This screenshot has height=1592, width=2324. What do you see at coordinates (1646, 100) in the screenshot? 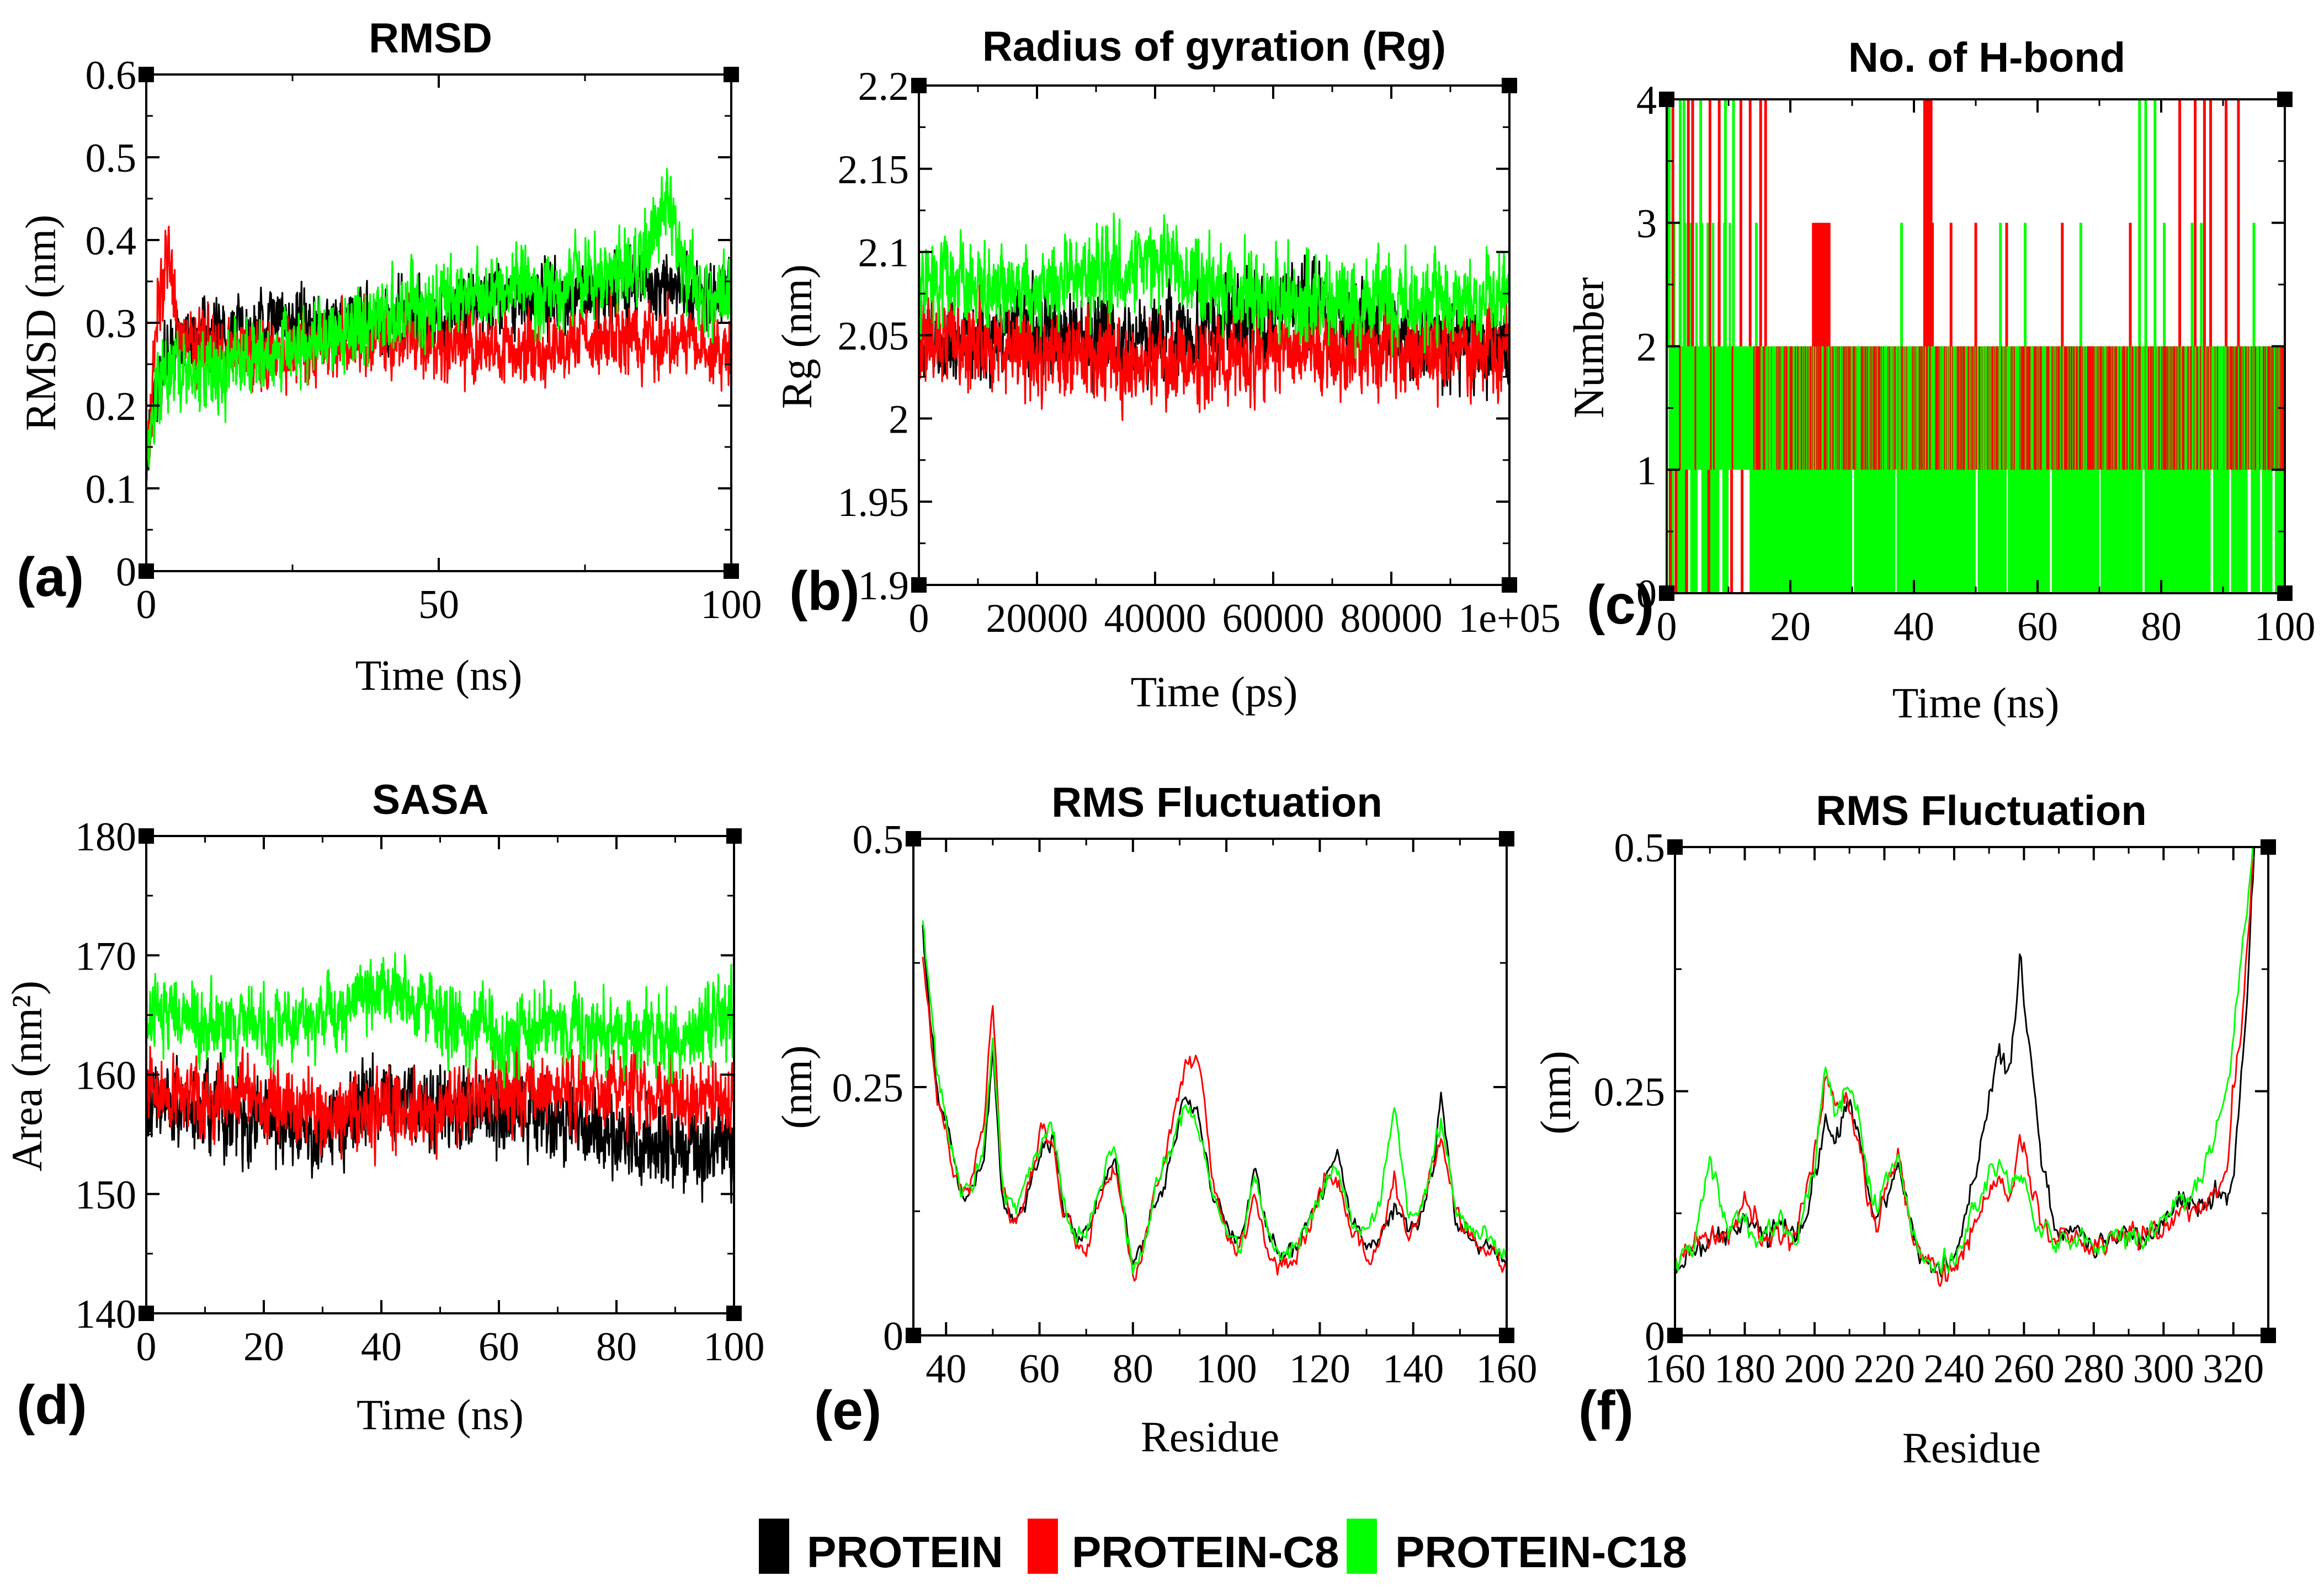
I see `y-tick-label: 4` at bounding box center [1646, 100].